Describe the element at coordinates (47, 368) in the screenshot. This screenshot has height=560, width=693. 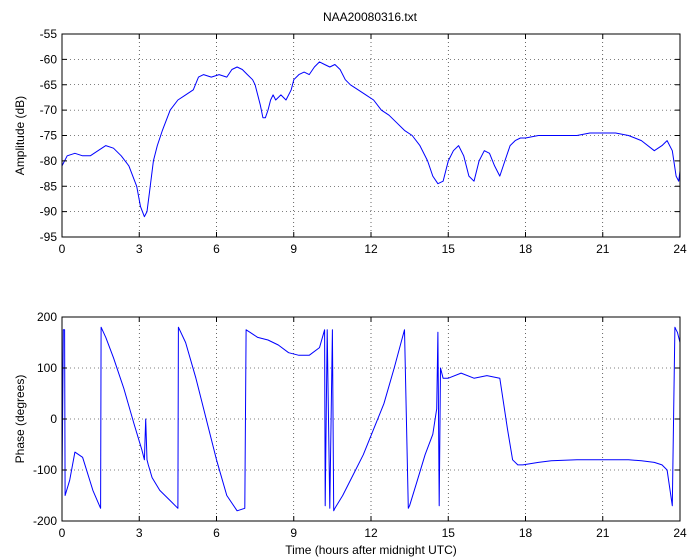
I see `phase-y-tick-label: 100` at that location.